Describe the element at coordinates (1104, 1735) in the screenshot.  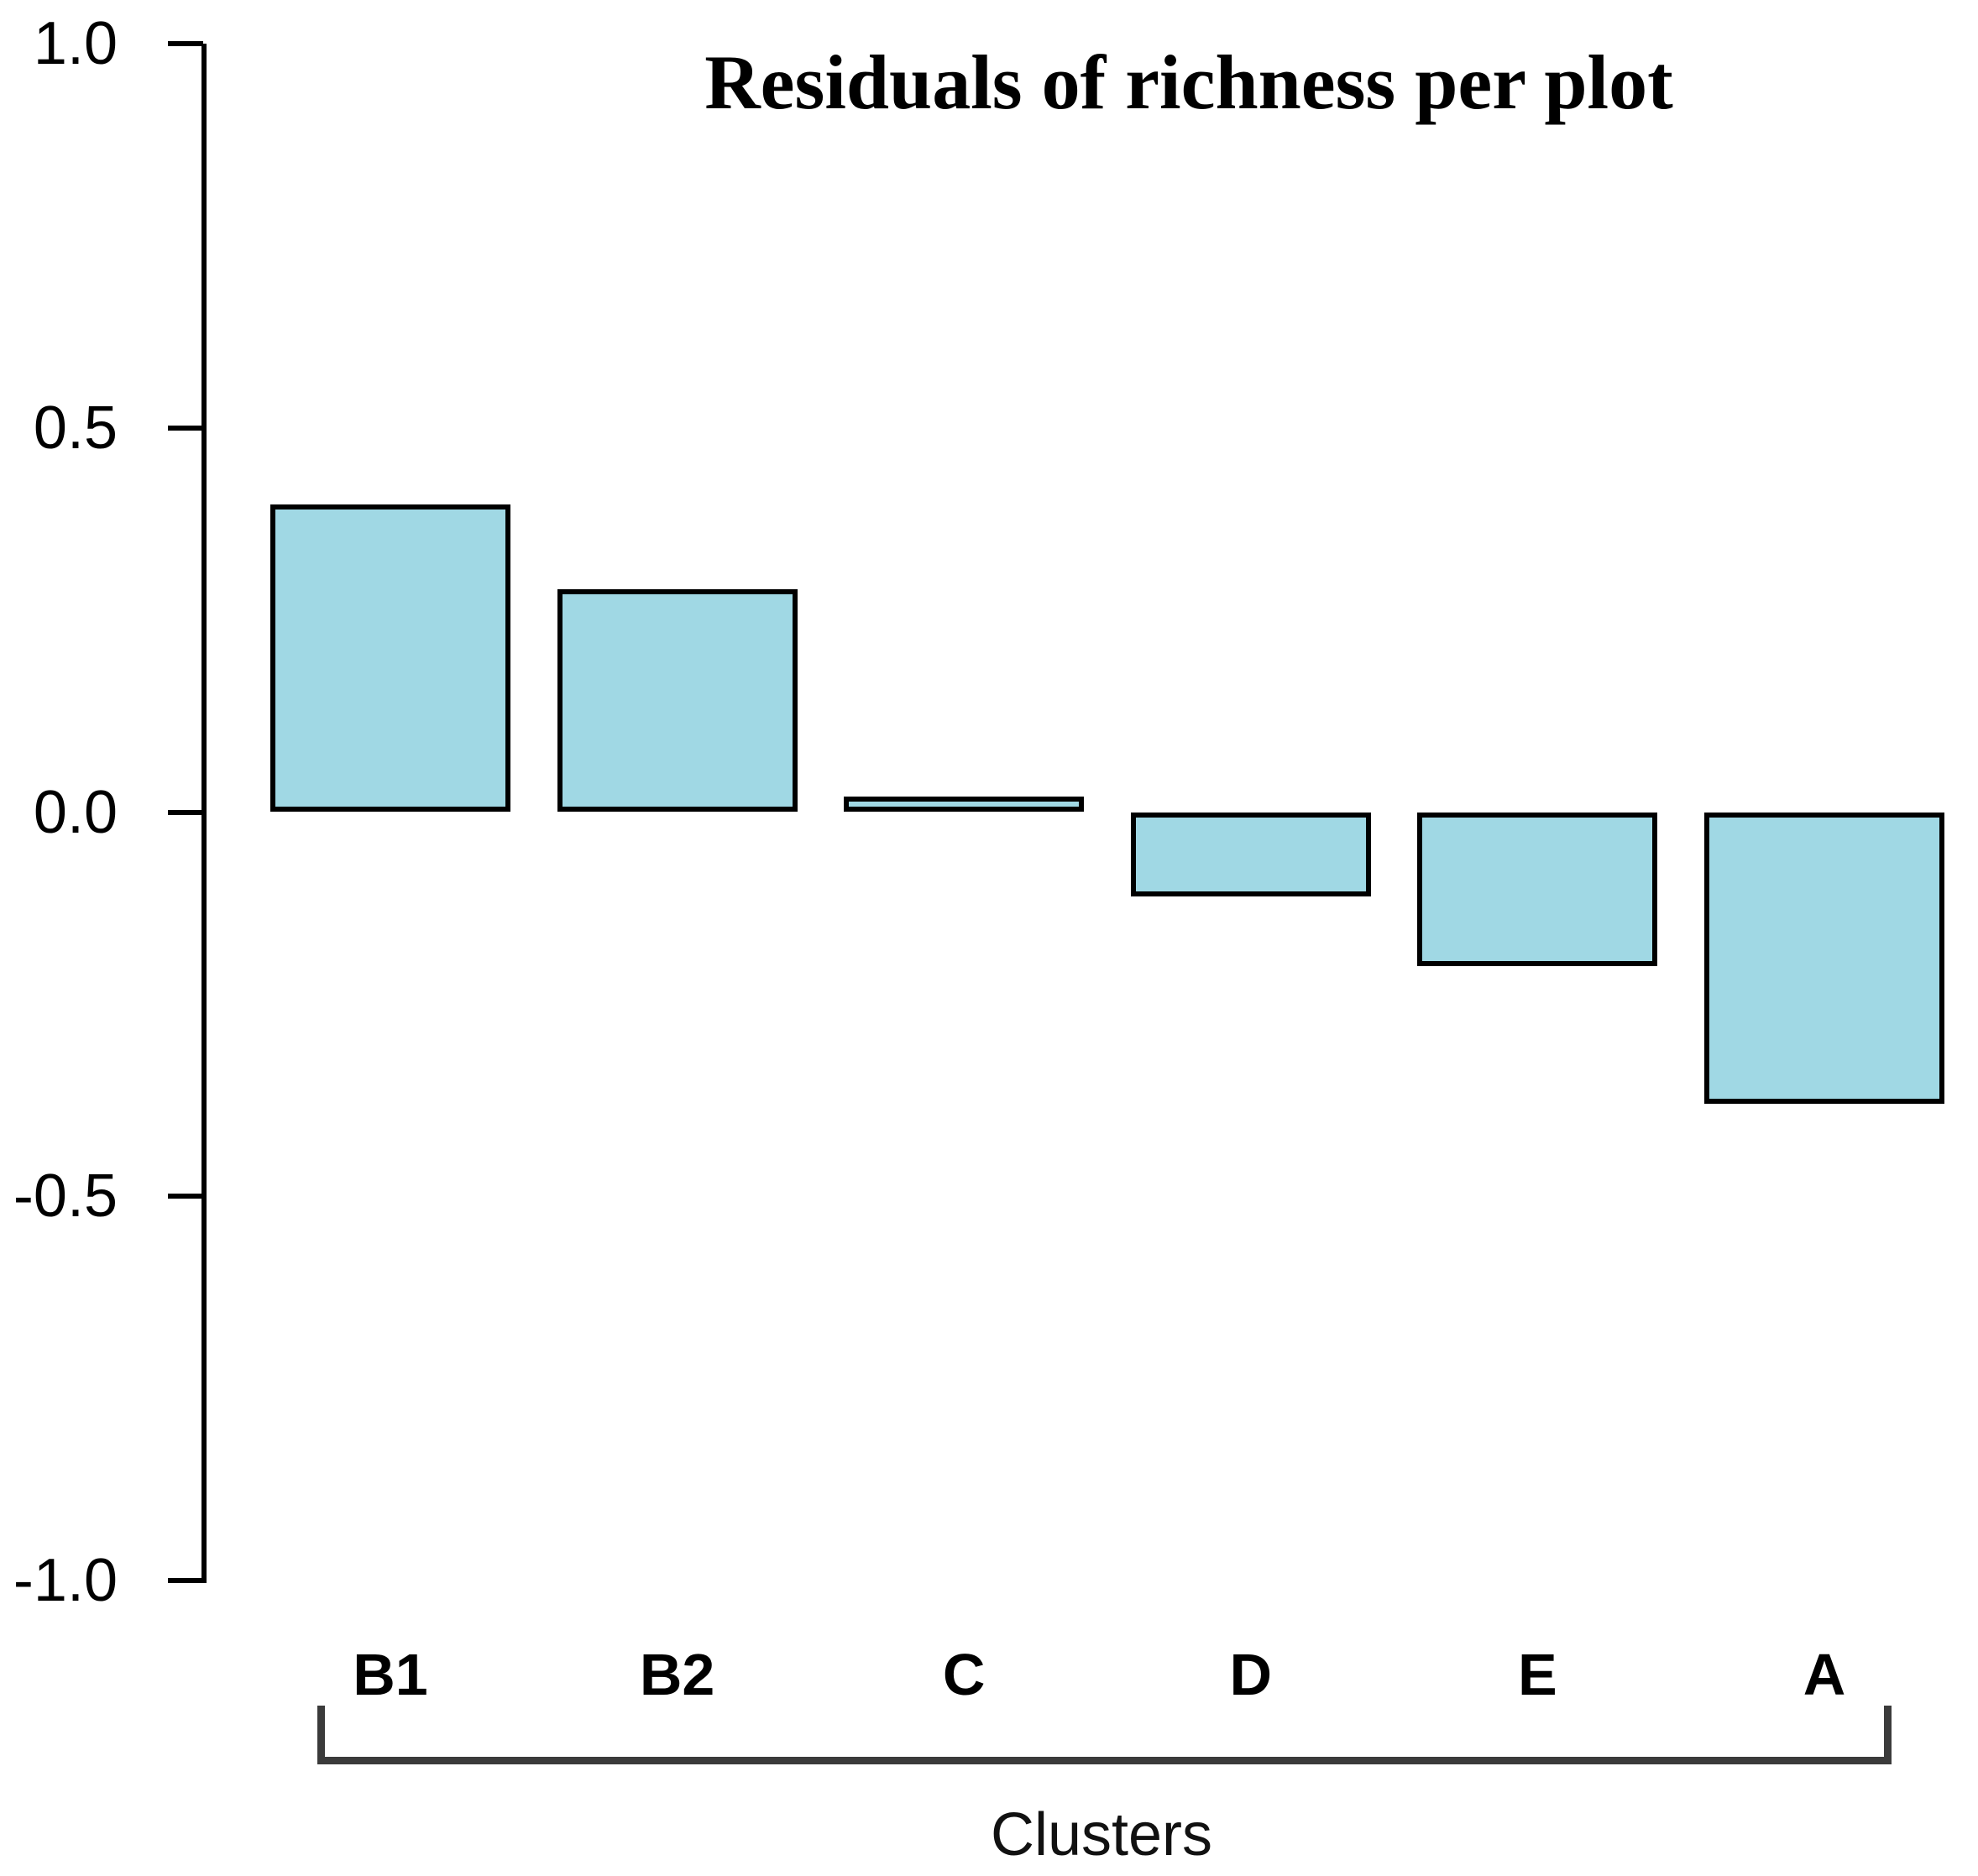
I see `x-axis-bracket` at that location.